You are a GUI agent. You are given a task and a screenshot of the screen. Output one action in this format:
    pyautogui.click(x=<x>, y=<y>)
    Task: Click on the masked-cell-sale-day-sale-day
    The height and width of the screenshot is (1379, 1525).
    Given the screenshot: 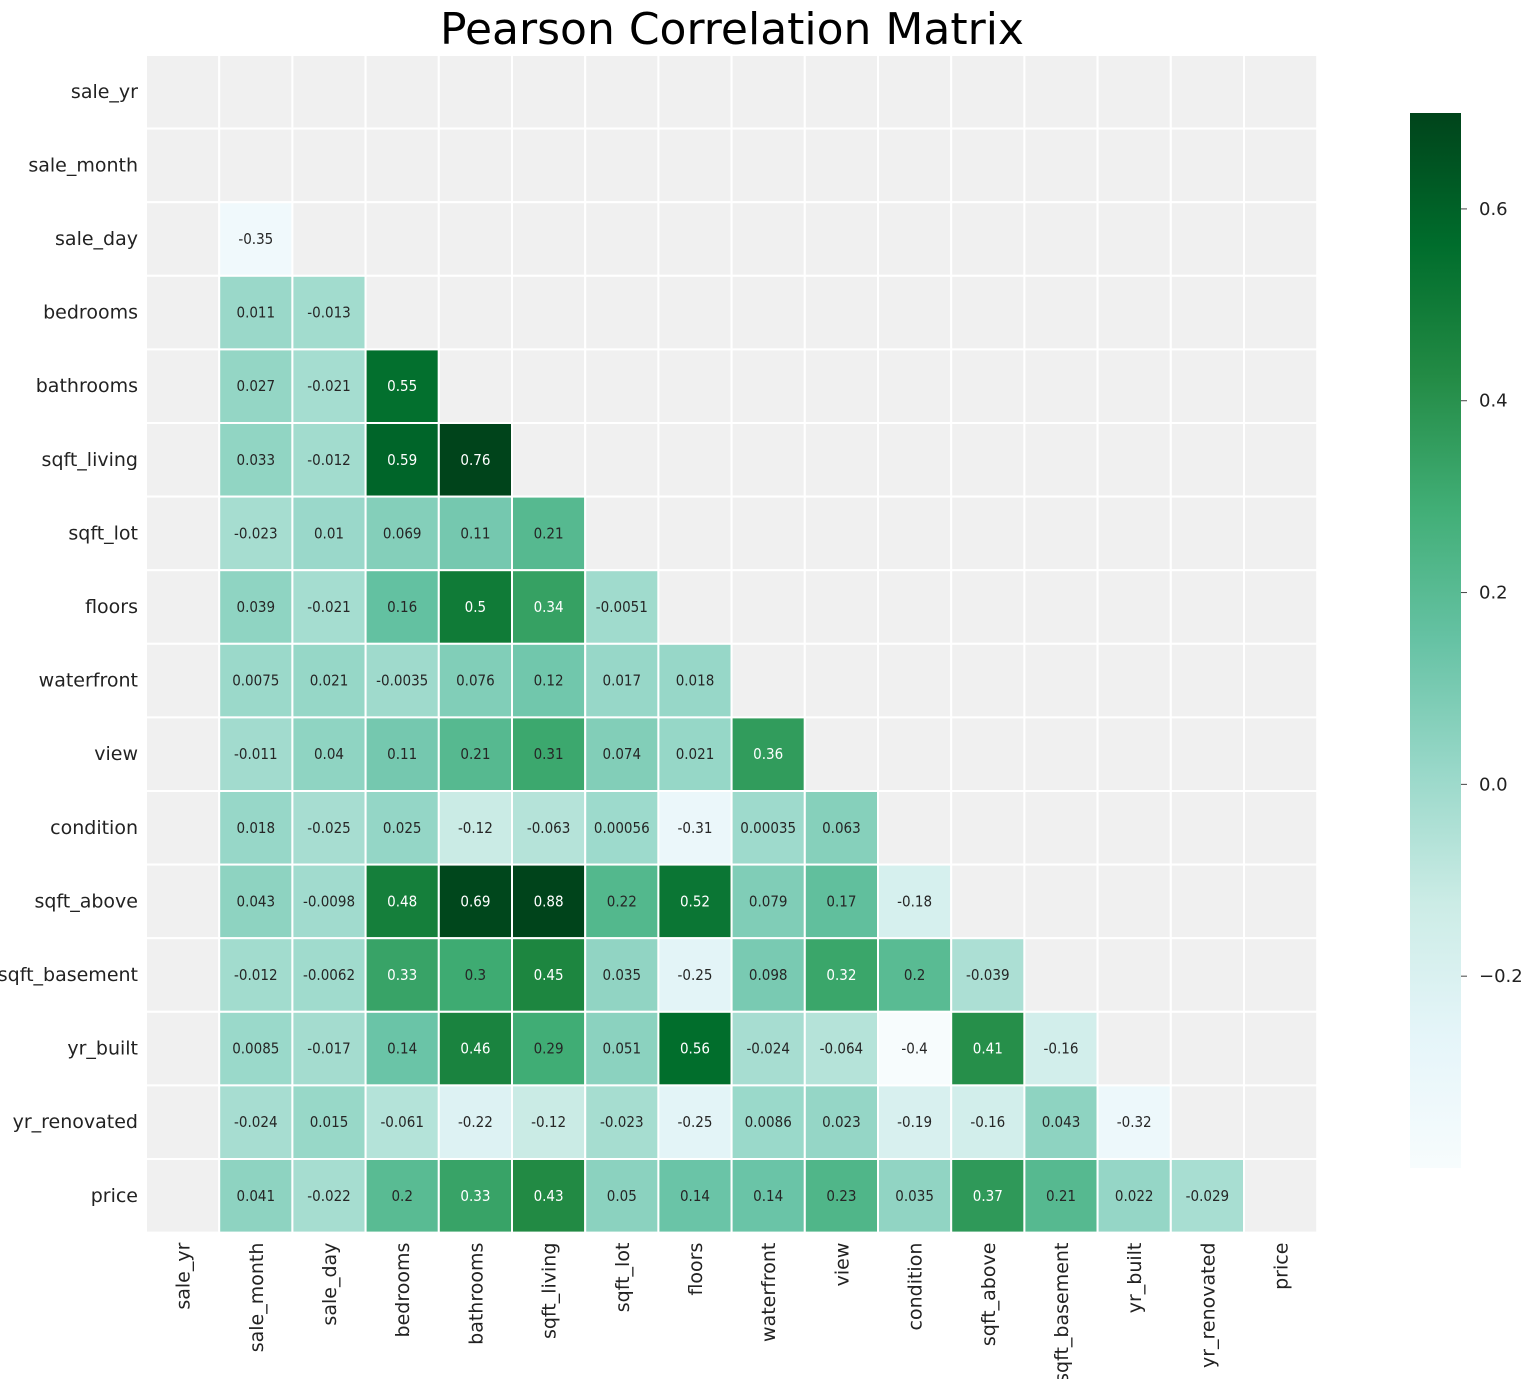 What is the action you would take?
    pyautogui.click(x=329, y=239)
    